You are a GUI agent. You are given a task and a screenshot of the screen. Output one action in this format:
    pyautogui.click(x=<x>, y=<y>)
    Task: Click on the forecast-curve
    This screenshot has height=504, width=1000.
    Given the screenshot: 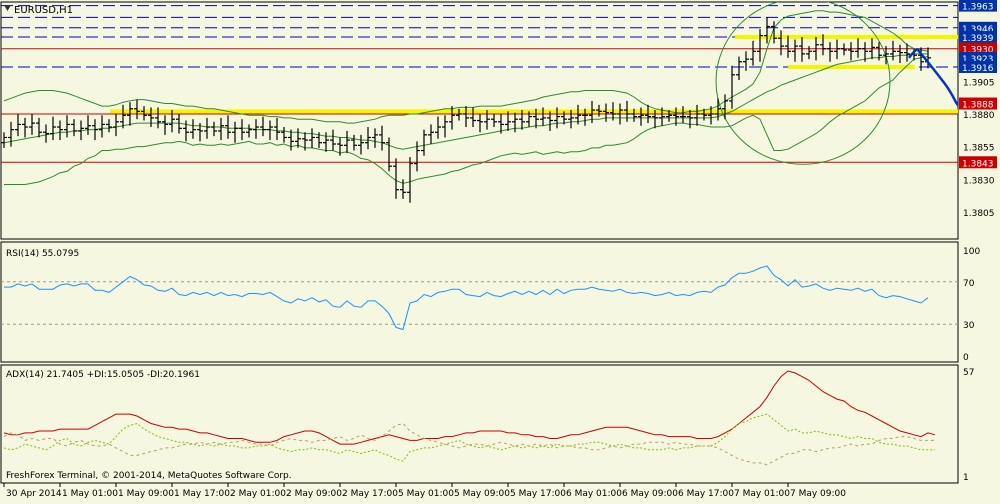 What is the action you would take?
    pyautogui.click(x=935, y=77)
    